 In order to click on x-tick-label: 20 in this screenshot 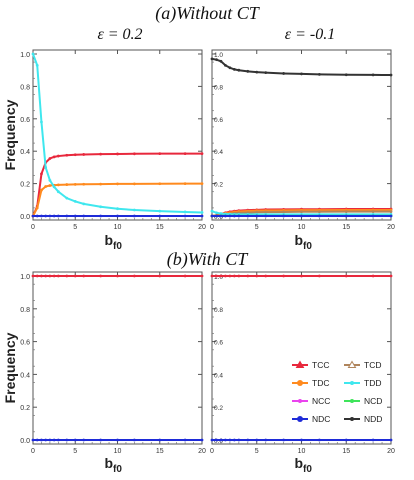, I will do `click(391, 451)`.